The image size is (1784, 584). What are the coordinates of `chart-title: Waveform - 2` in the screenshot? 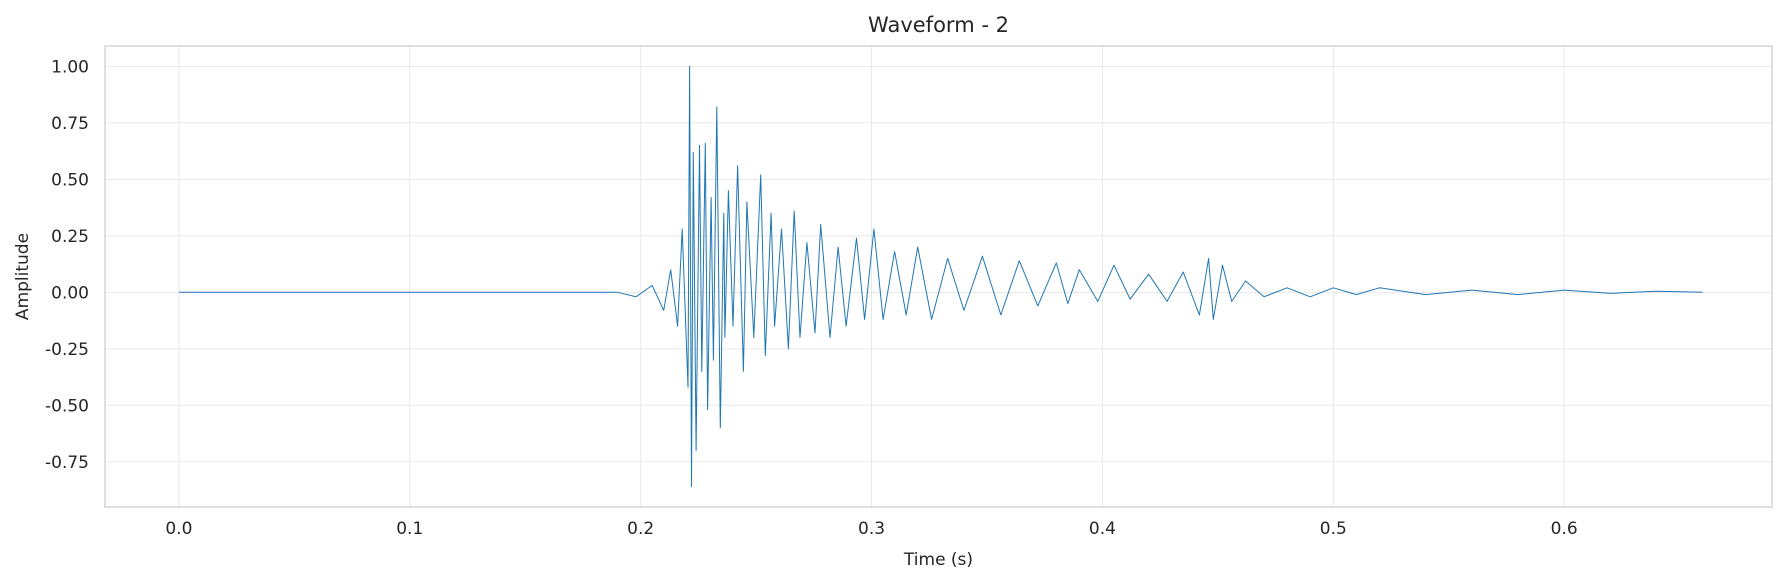 It's located at (938, 25).